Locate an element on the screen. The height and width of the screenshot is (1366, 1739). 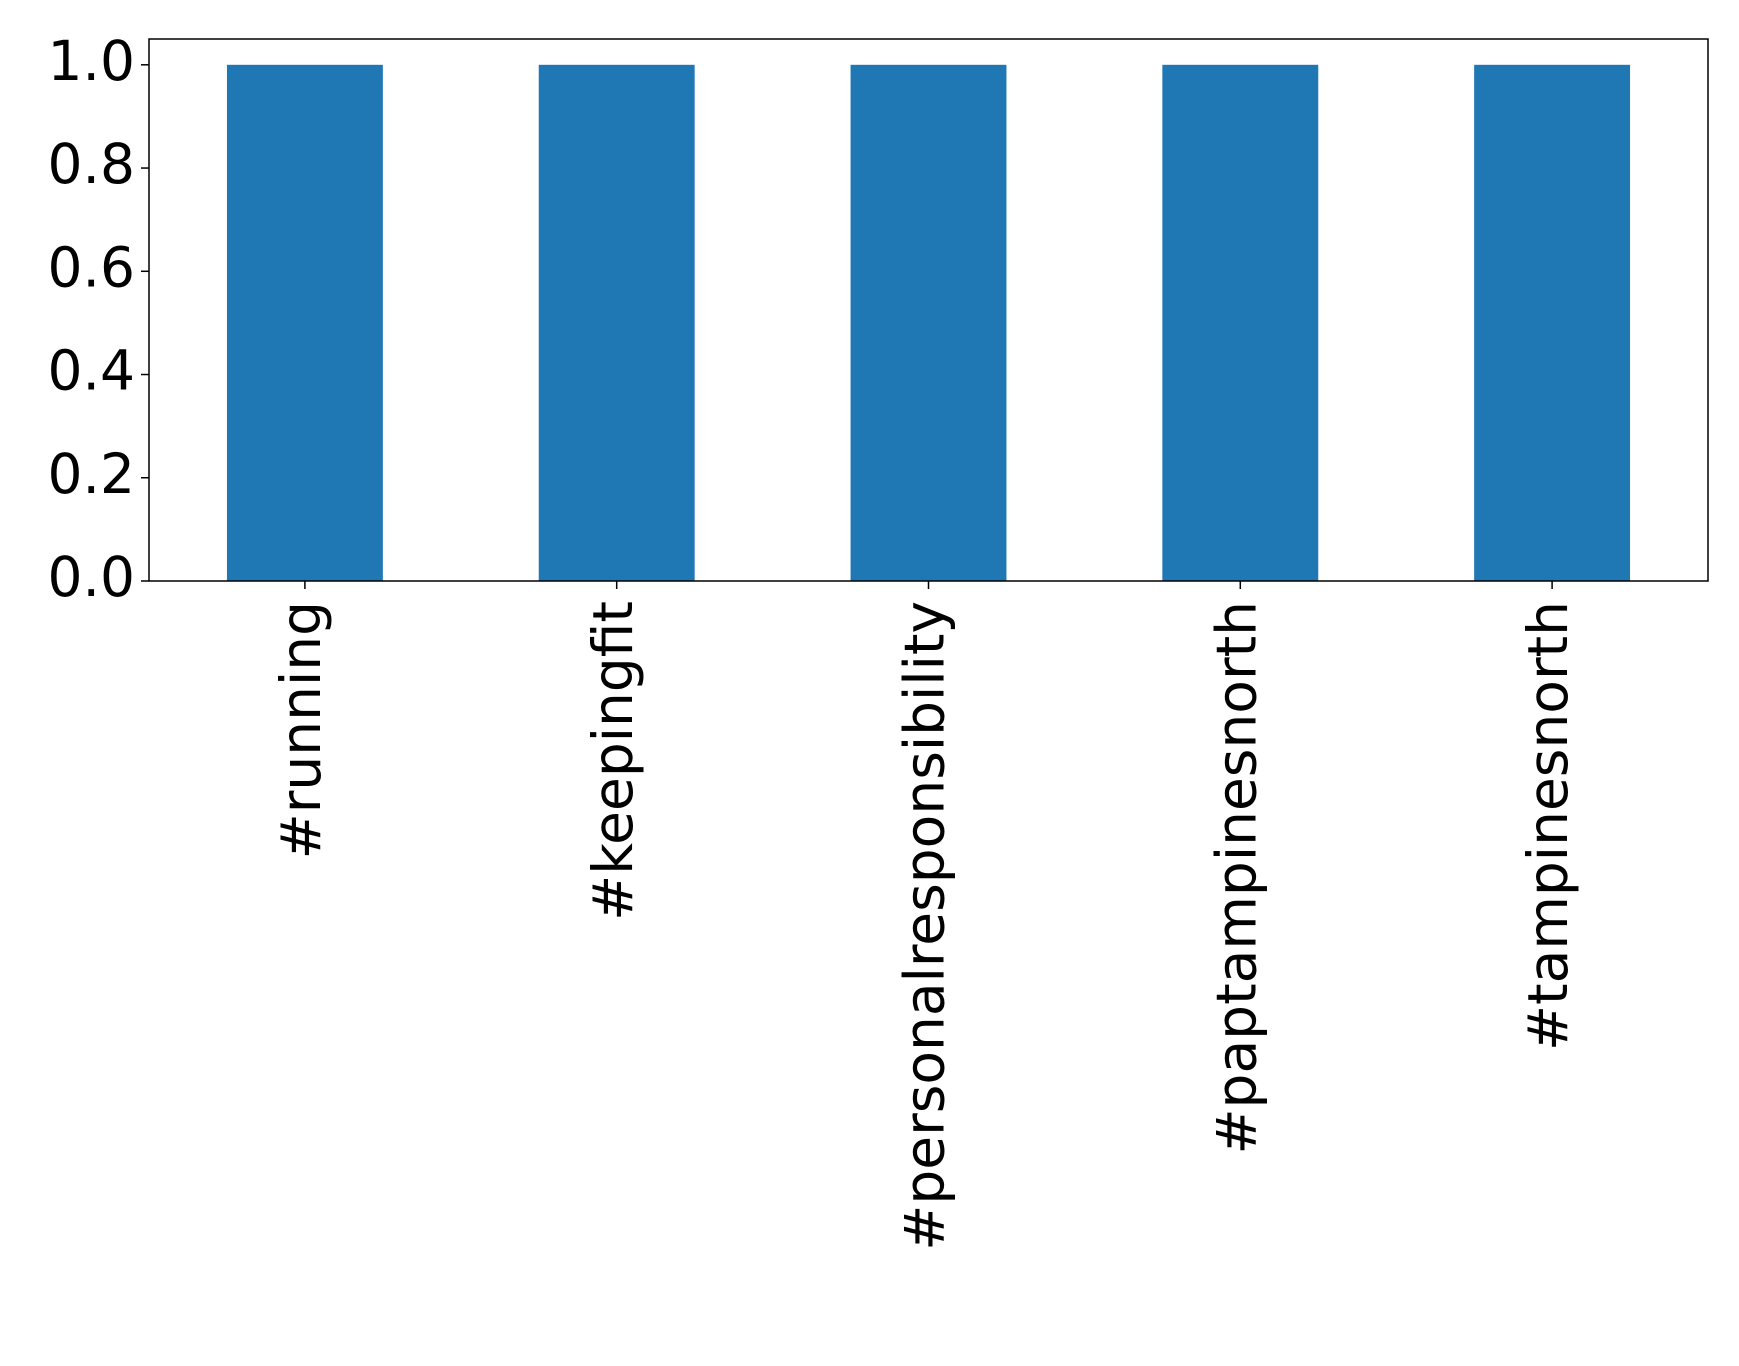
y-tick-label: 0.4 is located at coordinates (91, 371).